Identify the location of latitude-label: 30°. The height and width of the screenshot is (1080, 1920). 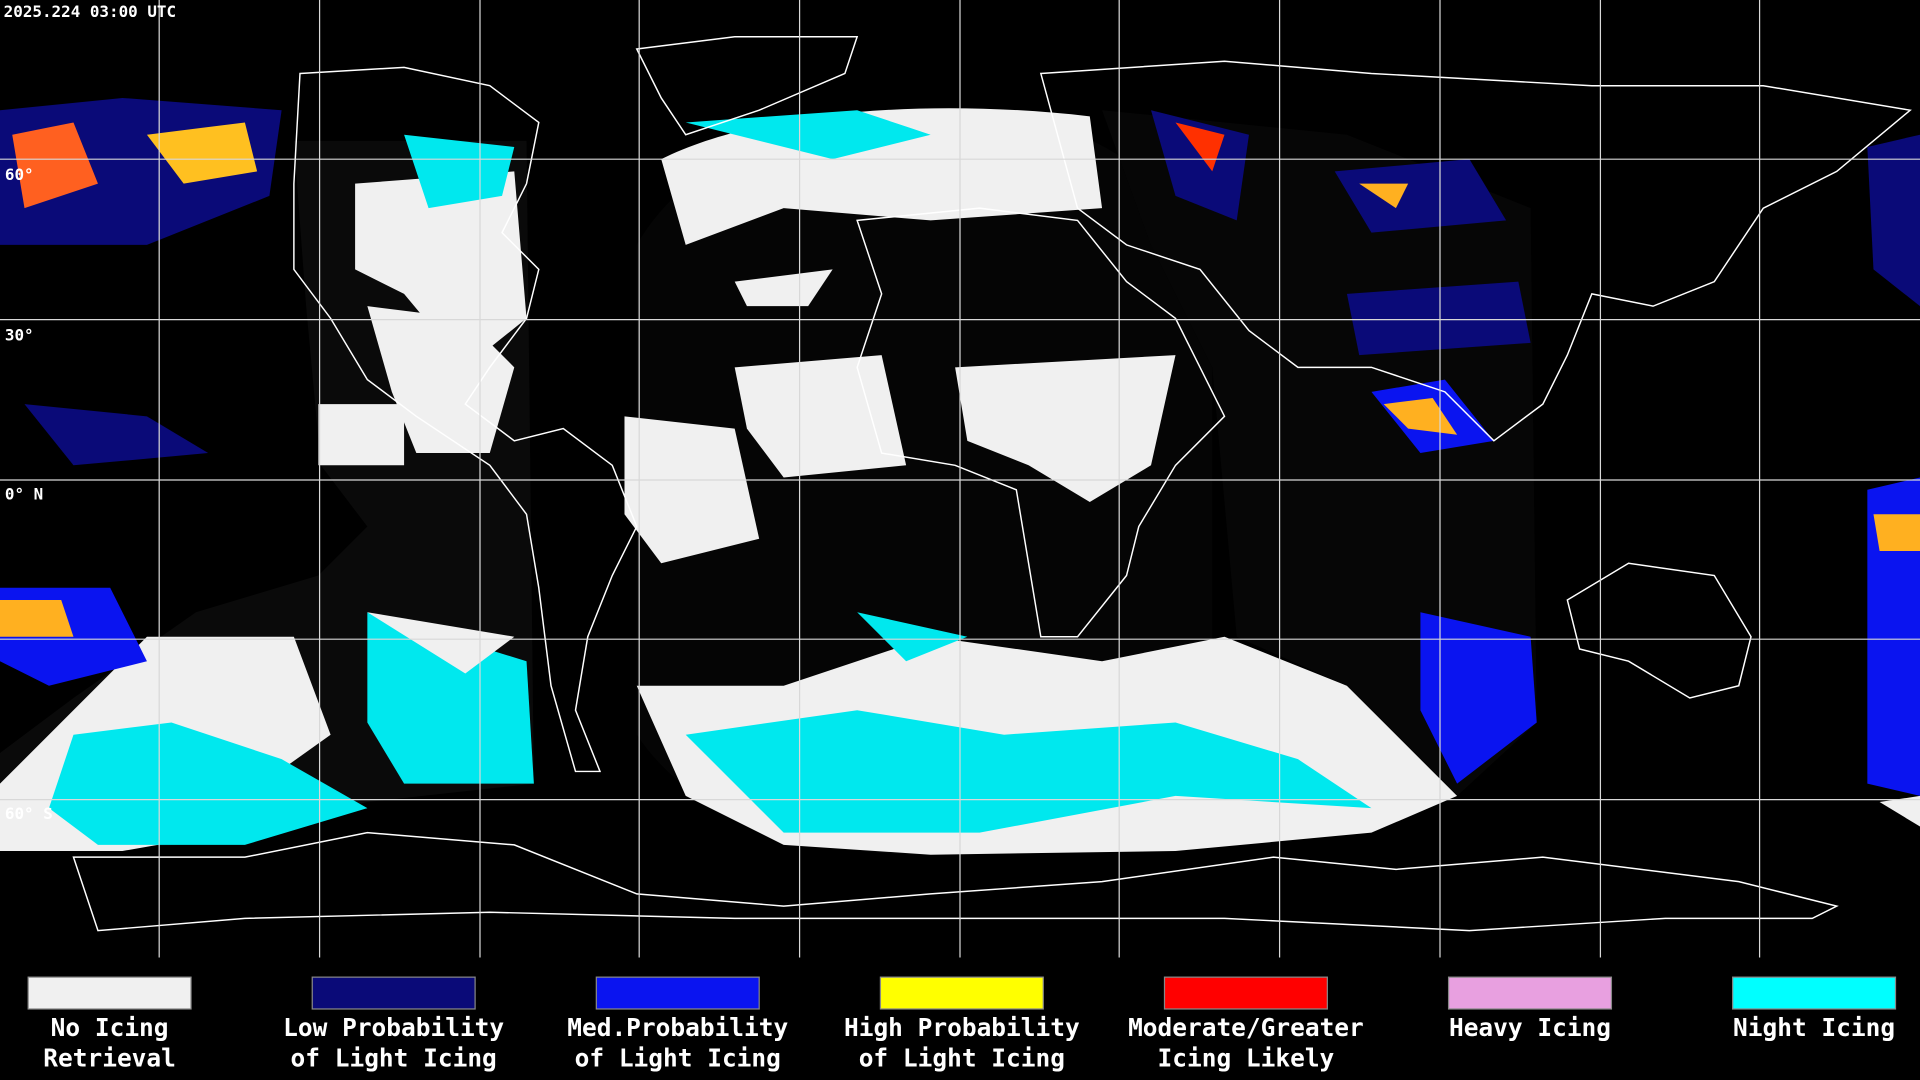
(19, 334).